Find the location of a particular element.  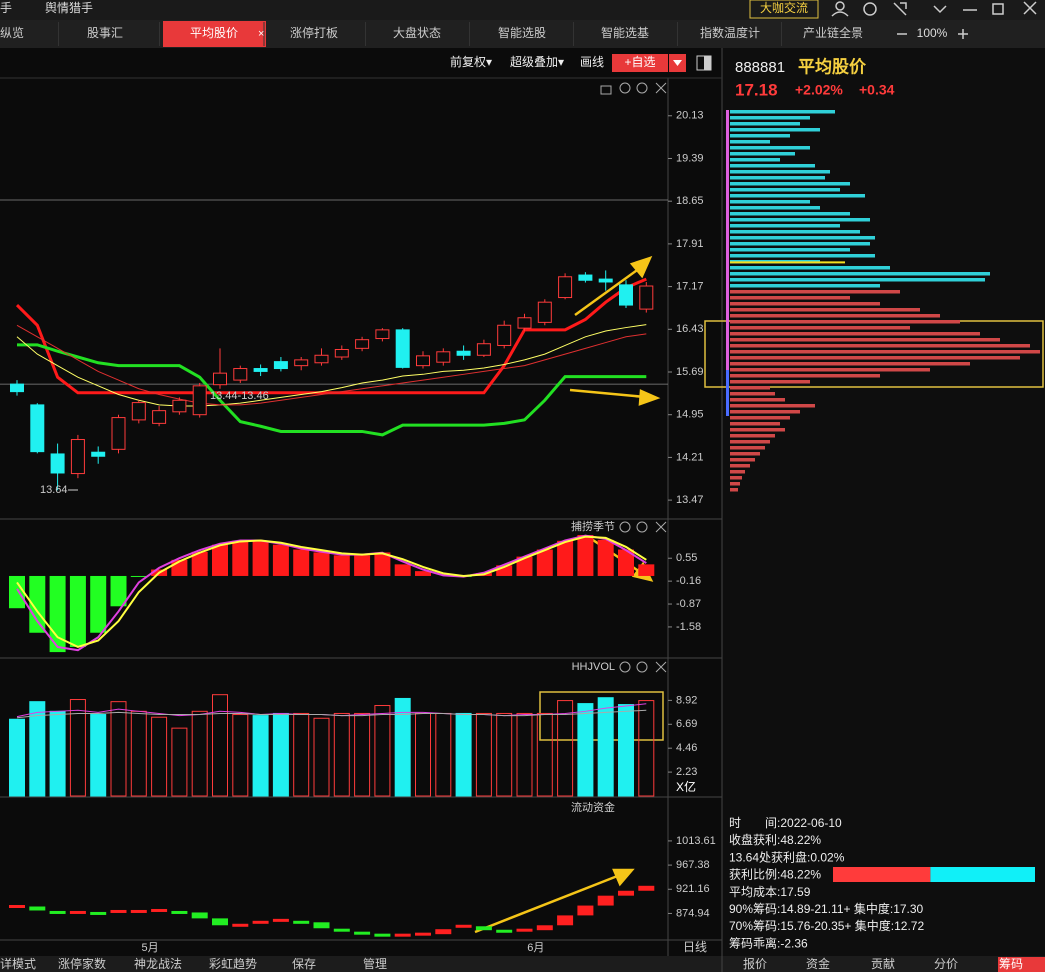

bottom-tab: 保存 is located at coordinates (304, 964).